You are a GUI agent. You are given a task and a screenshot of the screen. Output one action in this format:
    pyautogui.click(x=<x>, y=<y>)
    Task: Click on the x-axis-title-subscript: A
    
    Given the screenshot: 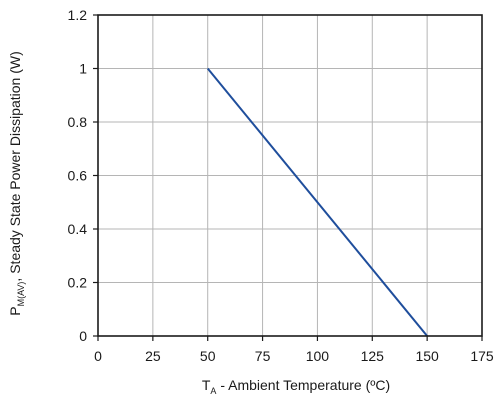 What is the action you would take?
    pyautogui.click(x=213, y=391)
    